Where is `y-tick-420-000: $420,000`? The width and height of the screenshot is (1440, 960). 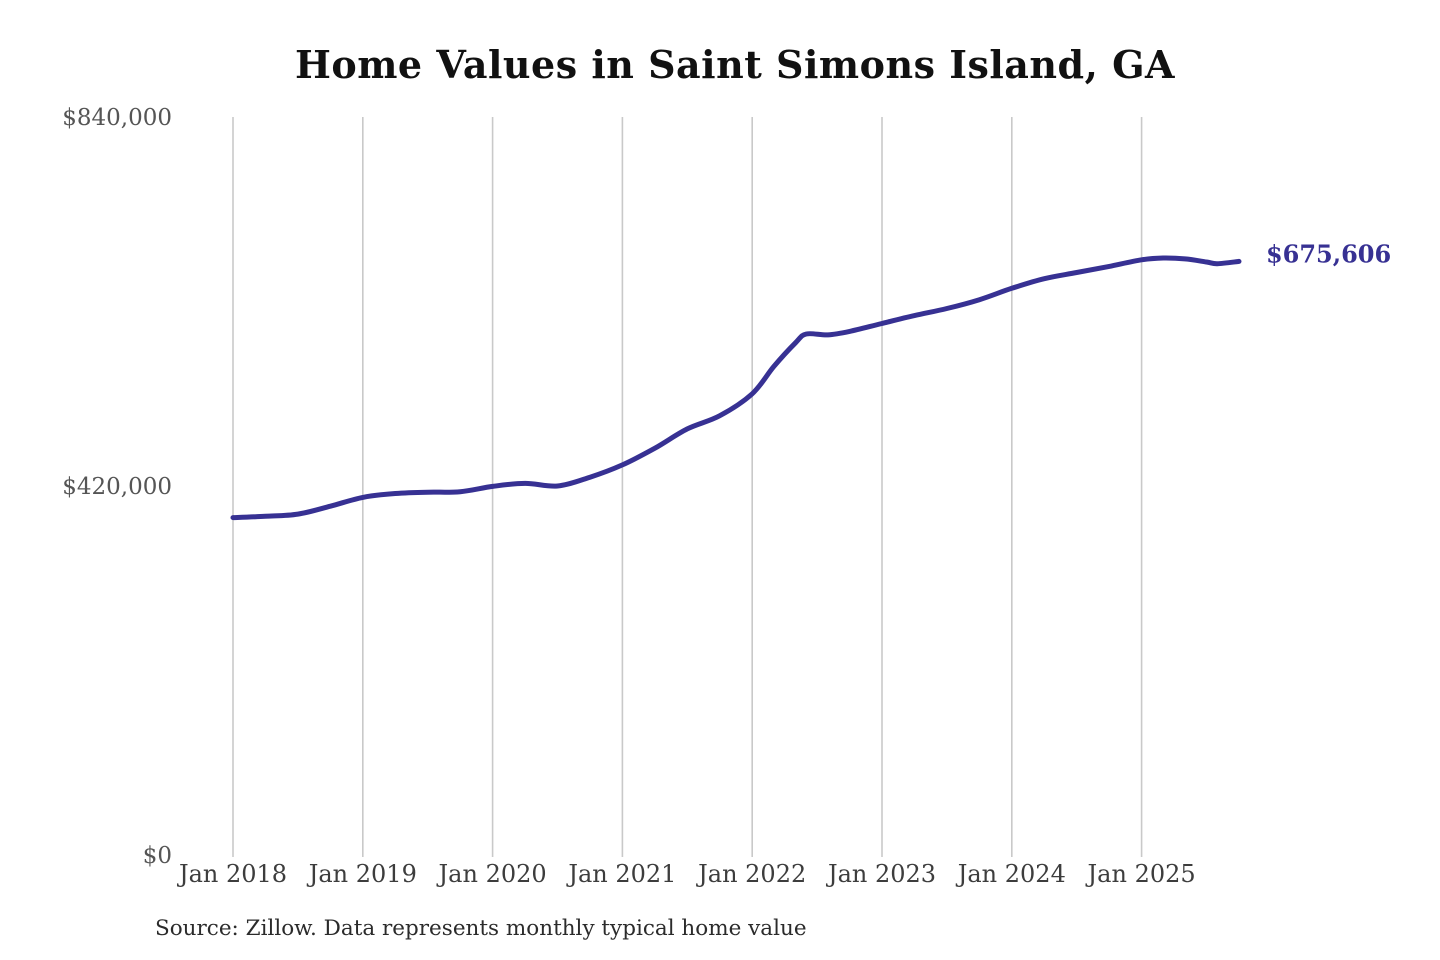 y-tick-420-000: $420,000 is located at coordinates (117, 487).